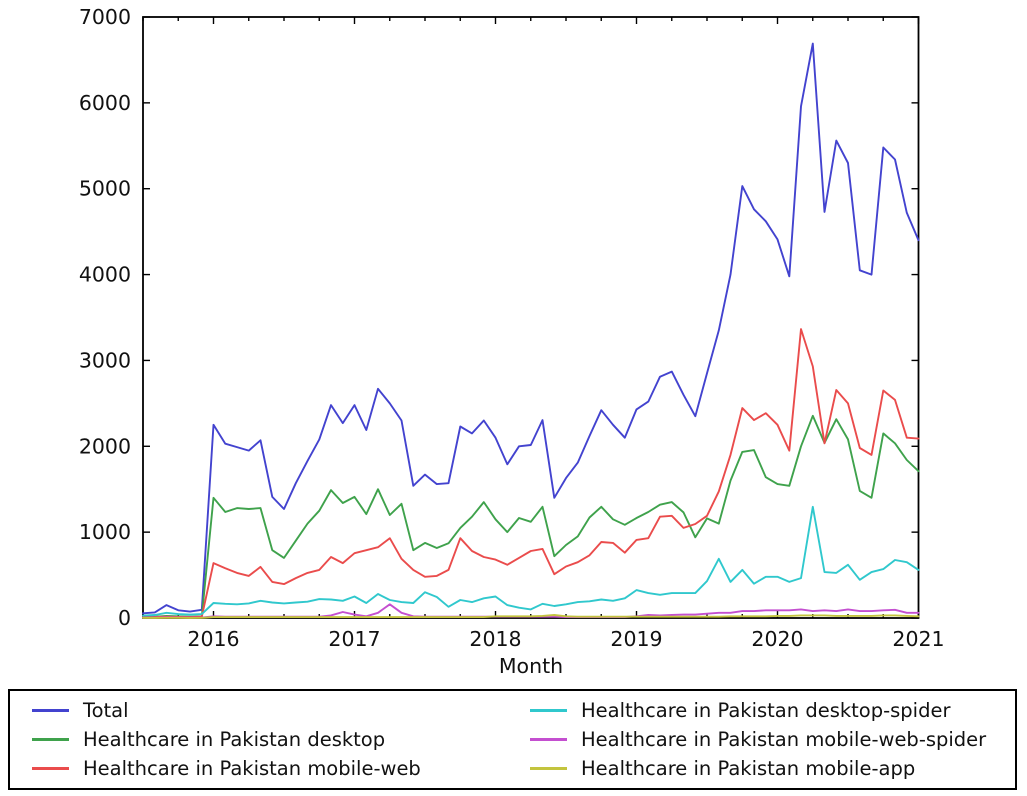 This screenshot has height=796, width=1027. What do you see at coordinates (105, 360) in the screenshot?
I see `y-tick-label-3000: 3000` at bounding box center [105, 360].